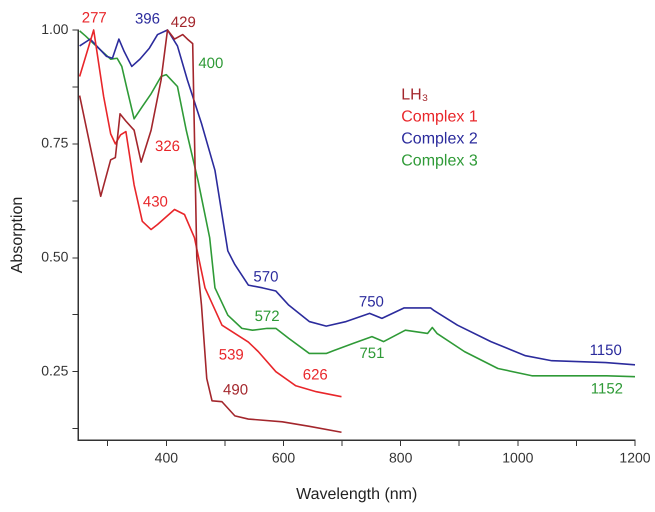 The image size is (655, 512). Describe the element at coordinates (17, 235) in the screenshot. I see `y-axis-title: Absorption` at that location.